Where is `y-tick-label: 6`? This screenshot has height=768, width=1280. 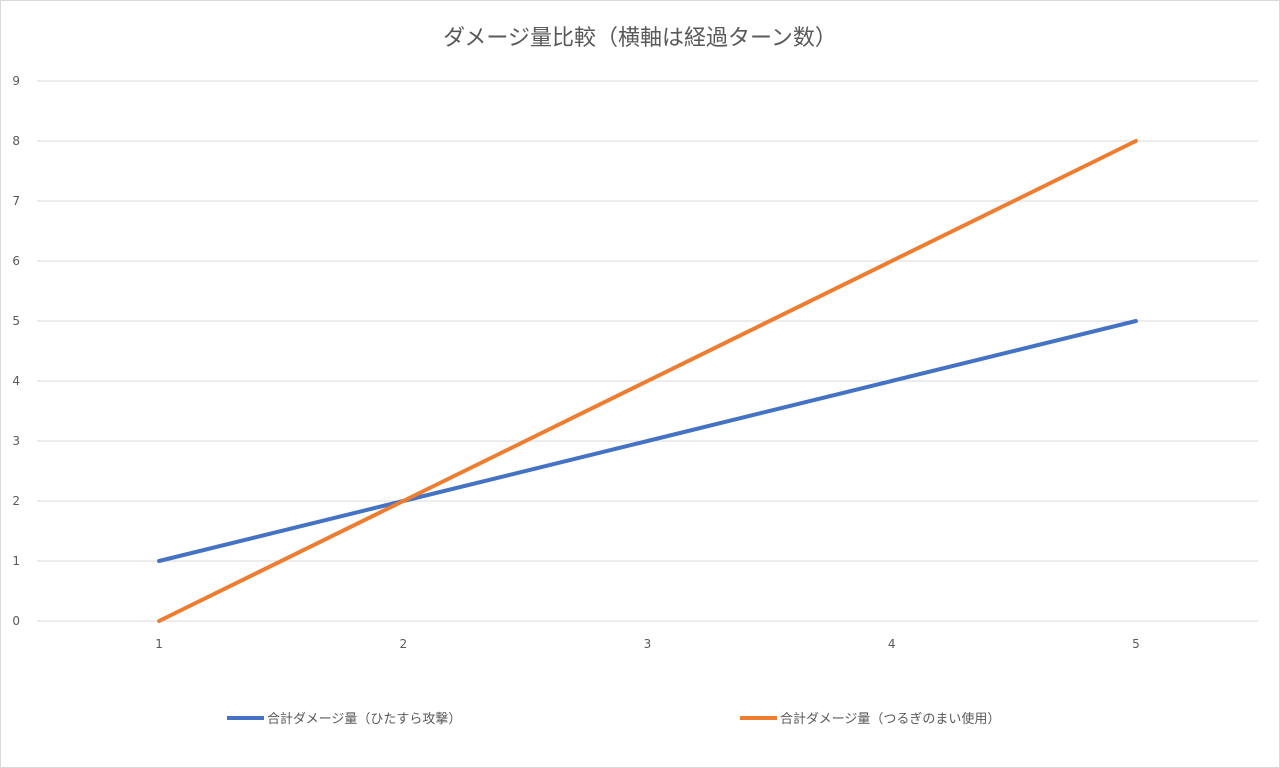
y-tick-label: 6 is located at coordinates (16, 261).